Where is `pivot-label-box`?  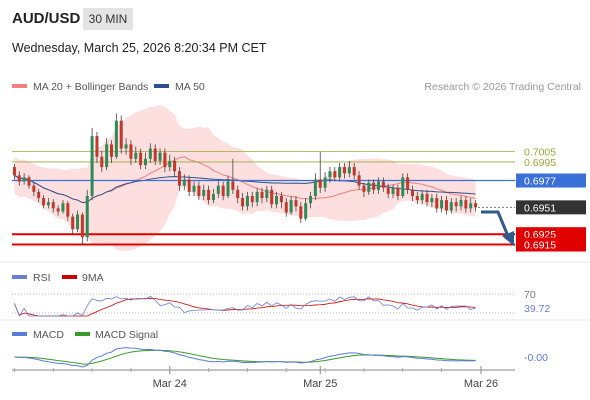 pivot-label-box is located at coordinates (551, 180).